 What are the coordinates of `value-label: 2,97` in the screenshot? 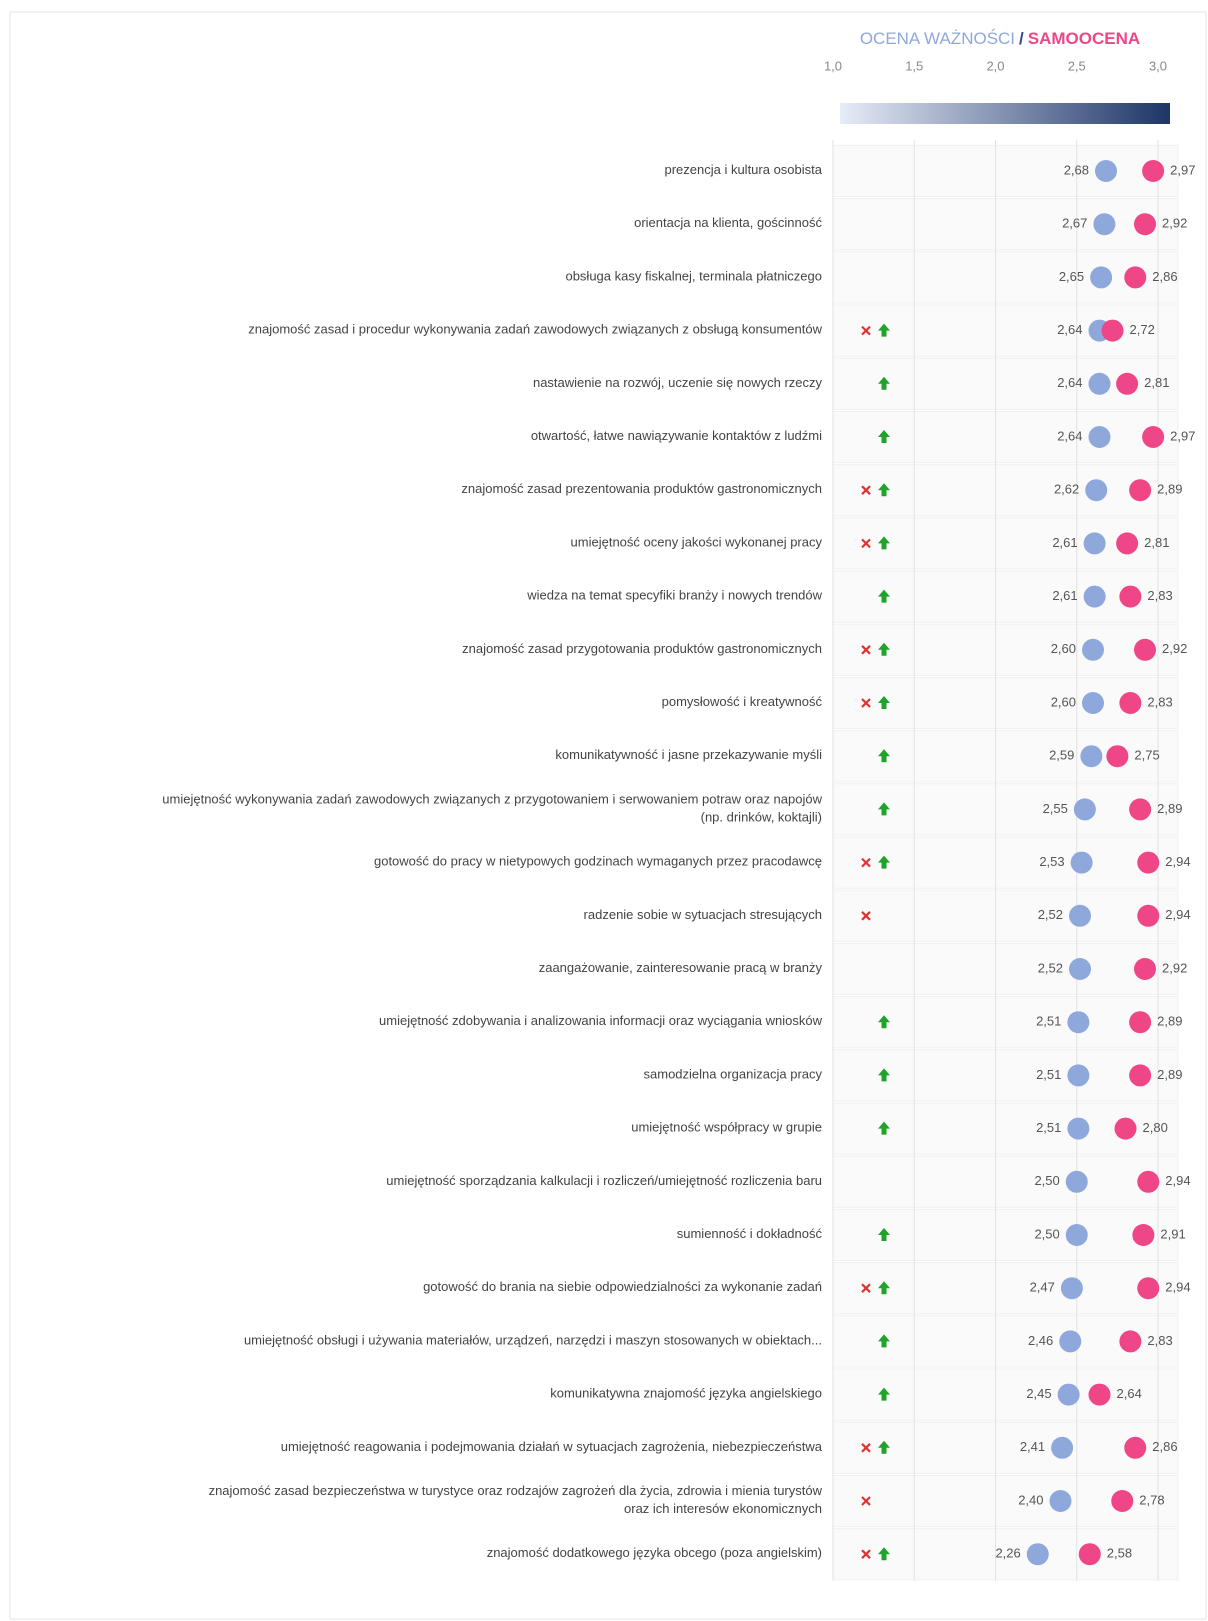 It's located at (1182, 169).